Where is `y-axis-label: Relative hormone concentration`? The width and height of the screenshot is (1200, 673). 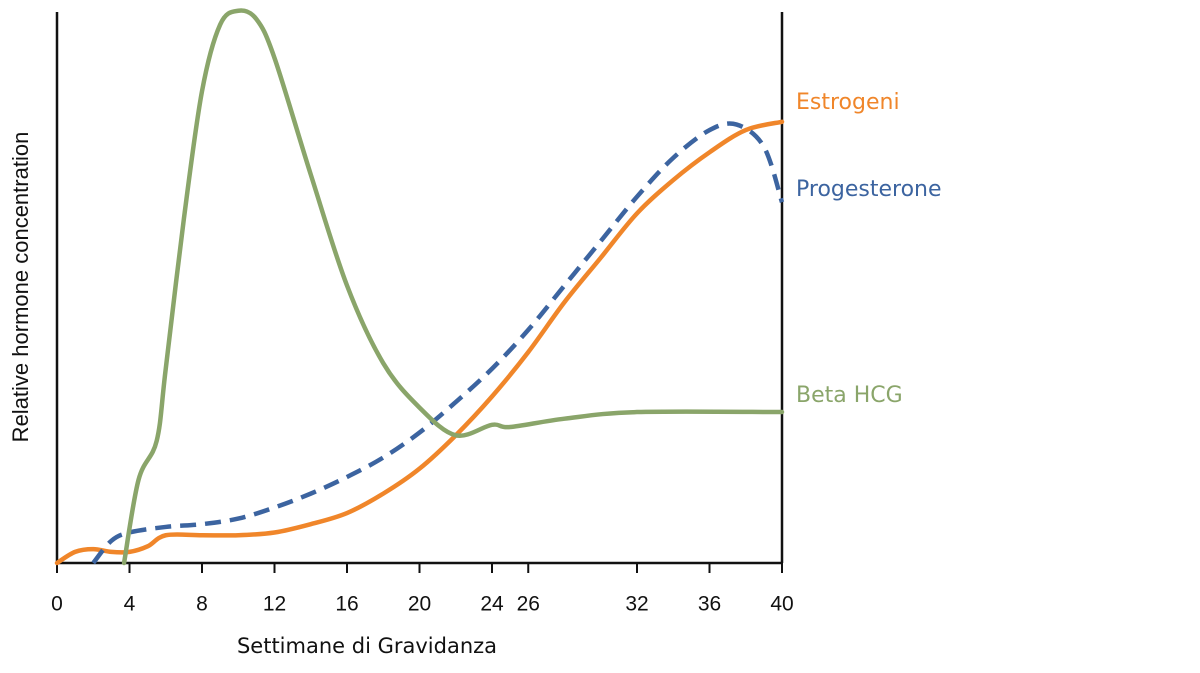
y-axis-label: Relative hormone concentration is located at coordinates (20, 287).